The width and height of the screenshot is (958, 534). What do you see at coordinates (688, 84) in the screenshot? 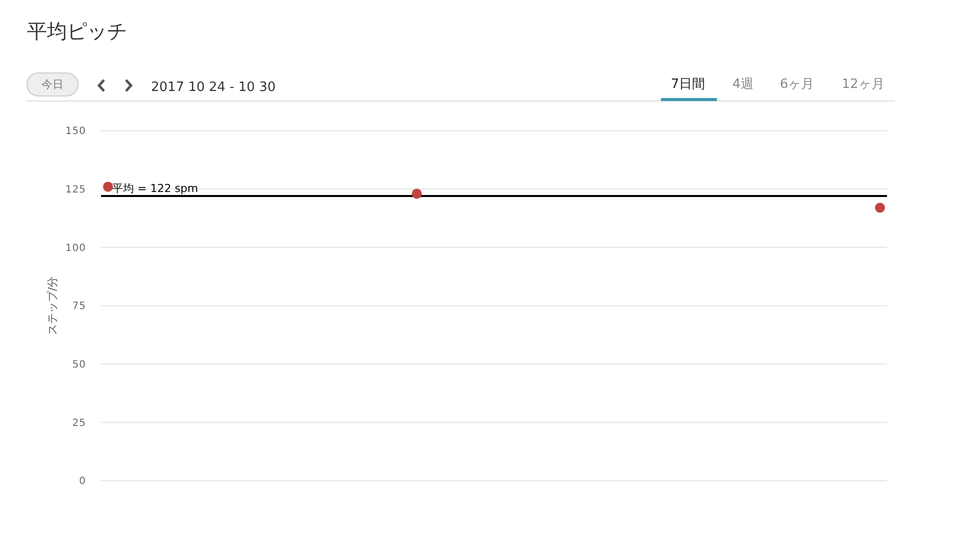
I see `text: 7日間` at bounding box center [688, 84].